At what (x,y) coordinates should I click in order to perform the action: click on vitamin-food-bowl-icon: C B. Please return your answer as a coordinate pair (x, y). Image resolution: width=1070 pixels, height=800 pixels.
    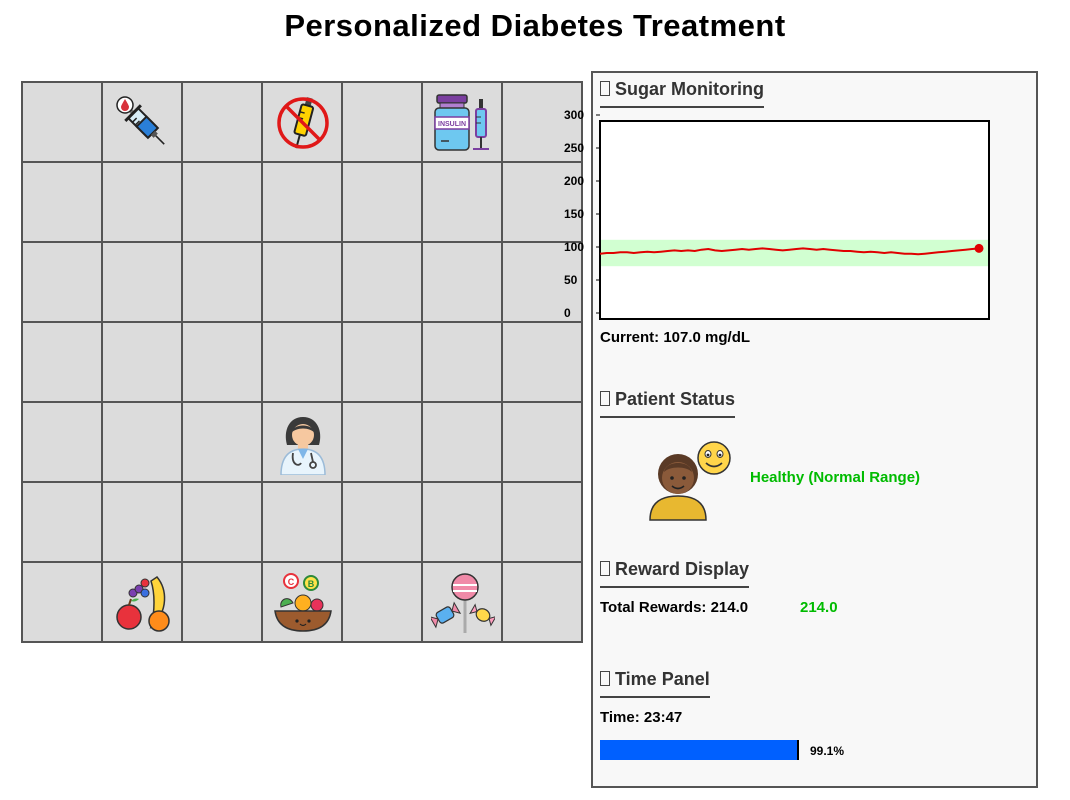
    Looking at the image, I should click on (303, 602).